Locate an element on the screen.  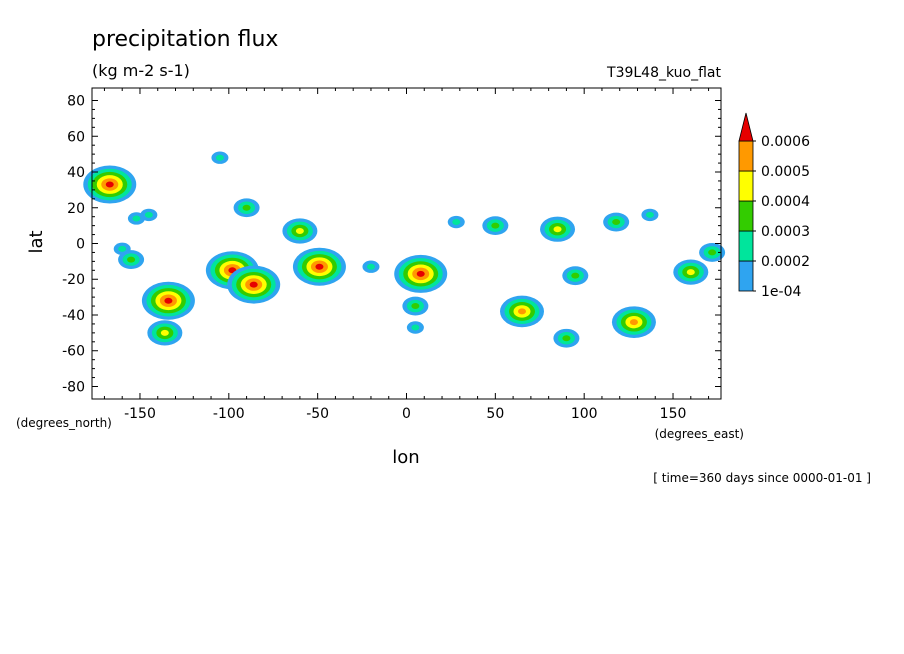
model-label: T39L48_kuo_flat is located at coordinates (663, 73).